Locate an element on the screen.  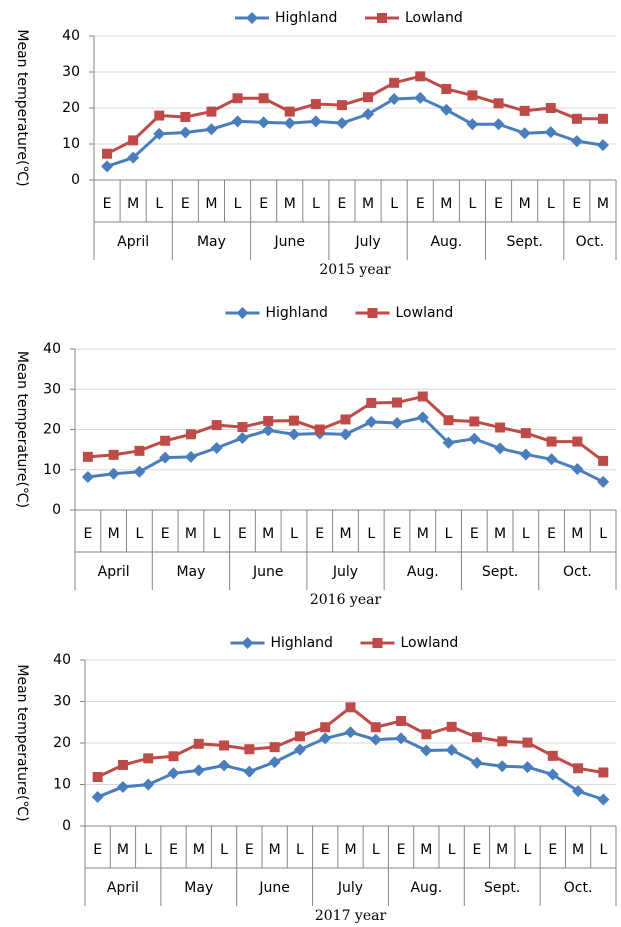
legend-label: Lowland is located at coordinates (430, 643).